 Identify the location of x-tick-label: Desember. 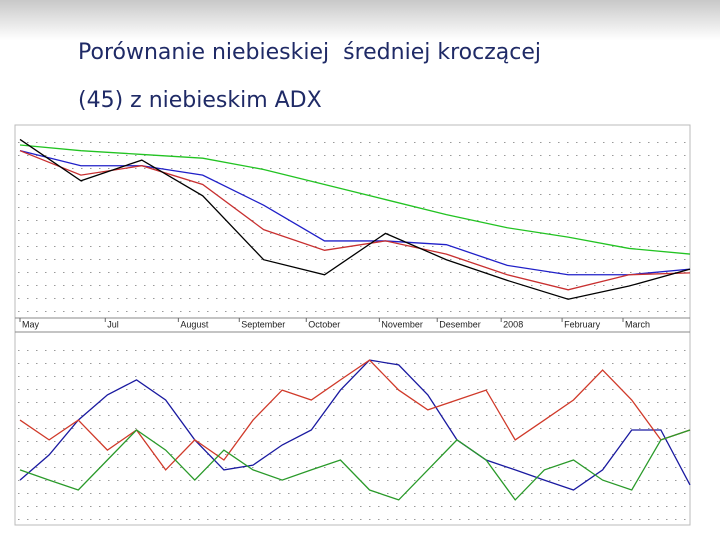
(460, 324).